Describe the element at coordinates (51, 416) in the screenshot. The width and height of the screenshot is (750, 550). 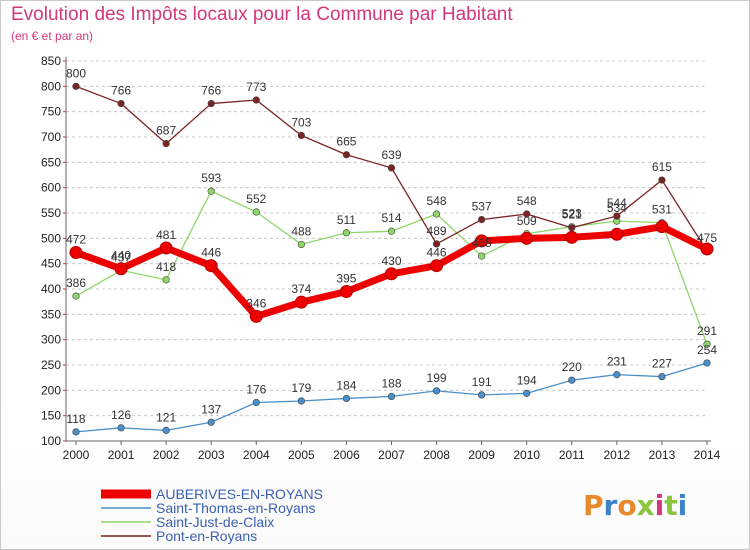
I see `y-tick-label: 150` at that location.